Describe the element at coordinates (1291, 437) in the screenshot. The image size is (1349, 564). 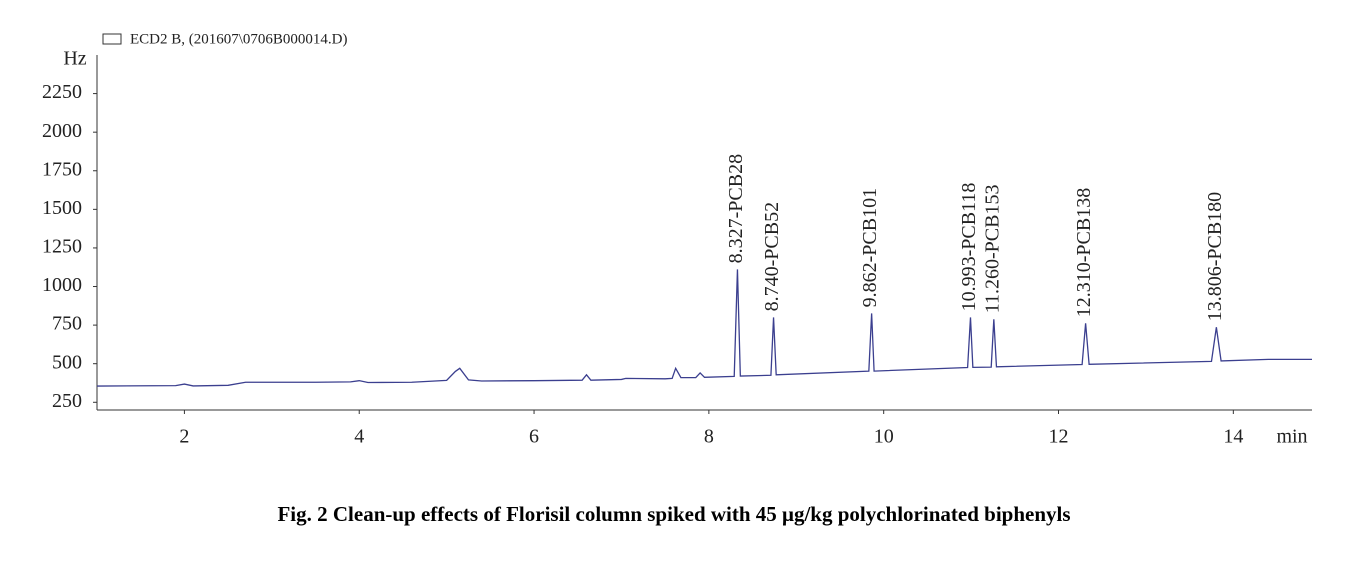
I see `x-axis-label: min` at that location.